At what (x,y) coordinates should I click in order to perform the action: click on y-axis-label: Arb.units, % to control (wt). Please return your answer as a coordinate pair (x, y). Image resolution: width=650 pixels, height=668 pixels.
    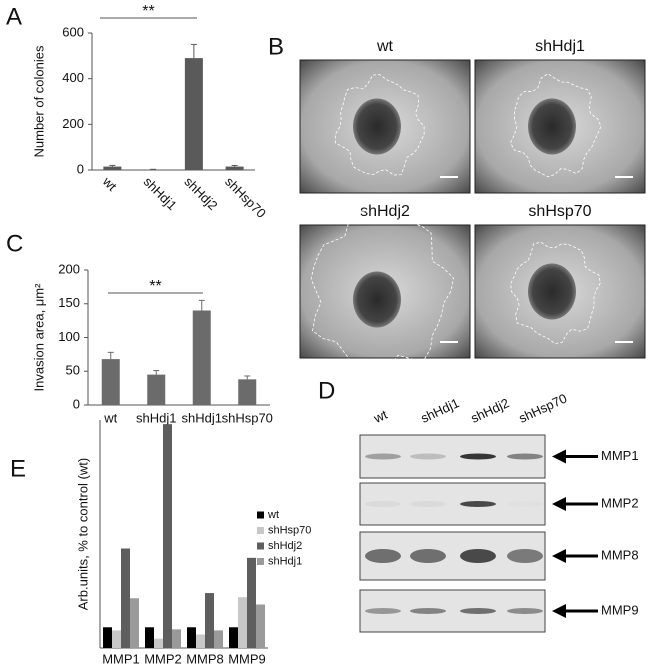
    Looking at the image, I should click on (82, 534).